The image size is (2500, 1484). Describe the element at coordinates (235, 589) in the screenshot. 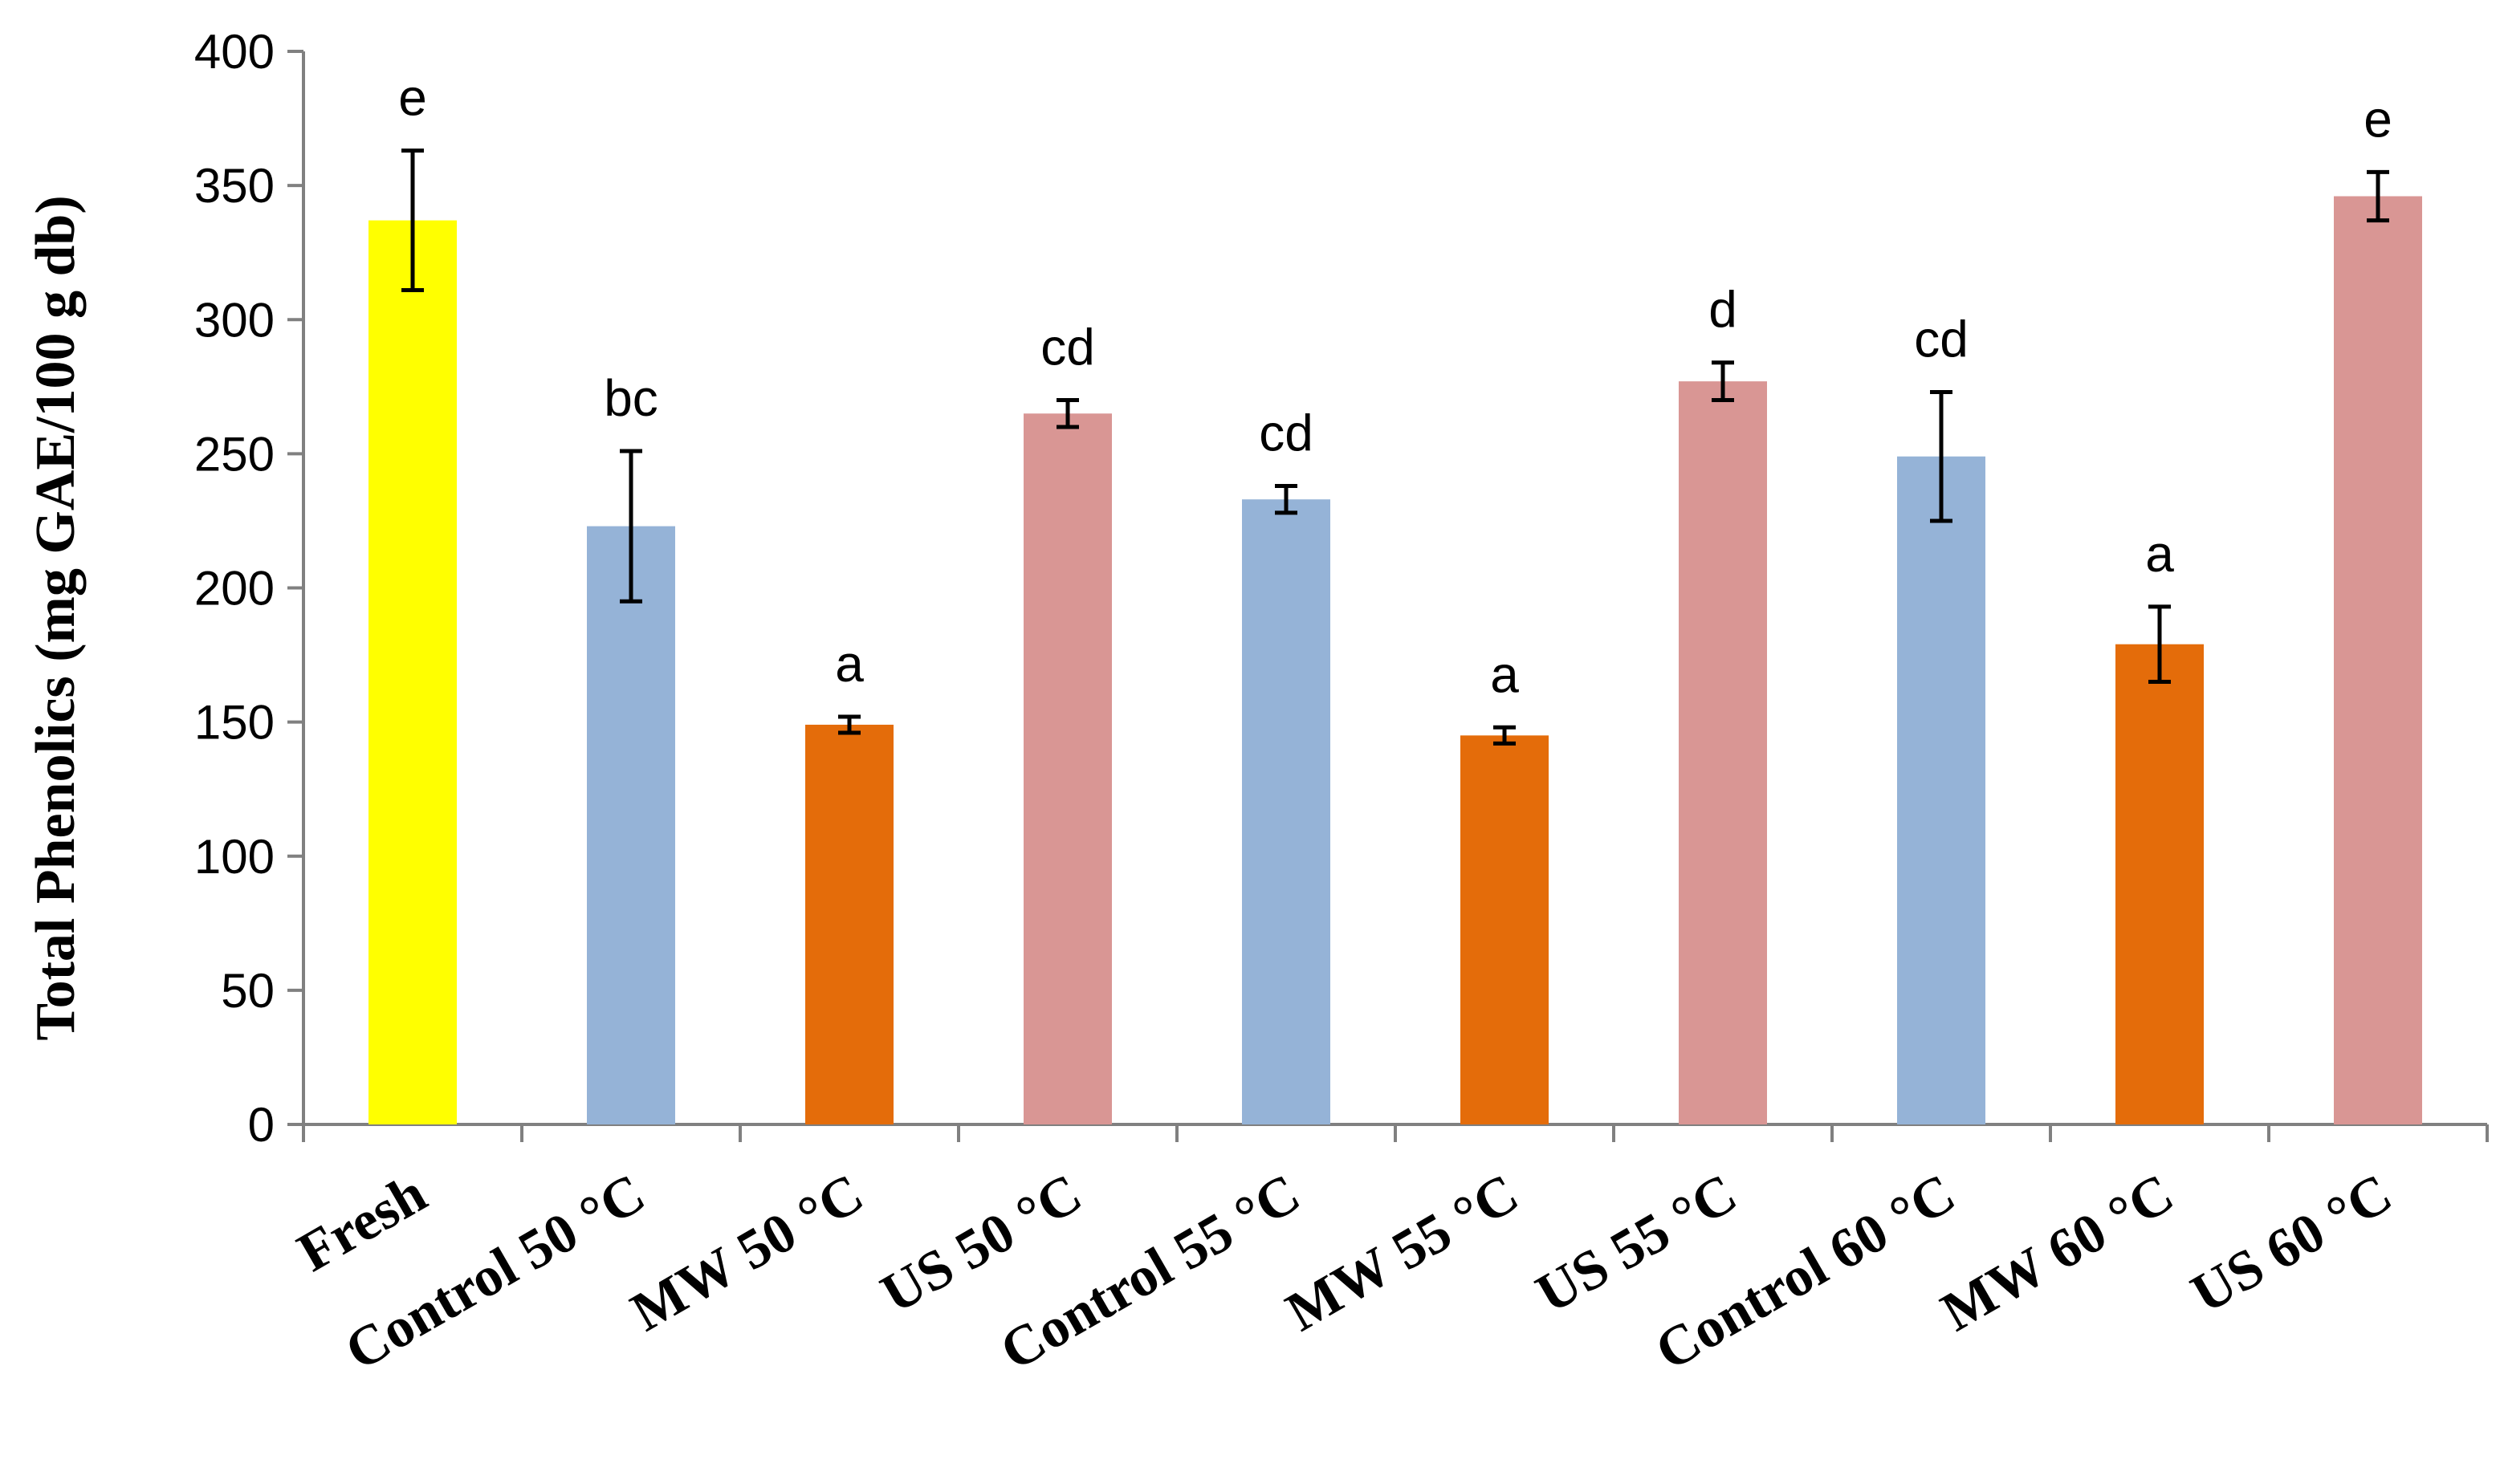

I see `y-tick-label: 200` at that location.